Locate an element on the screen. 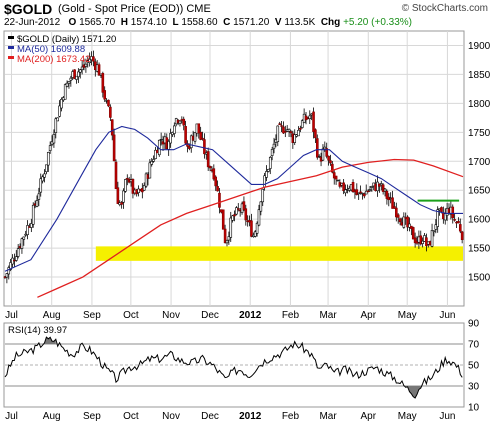 The height and width of the screenshot is (424, 494). price-y-tick-label: 1800 is located at coordinates (479, 104).